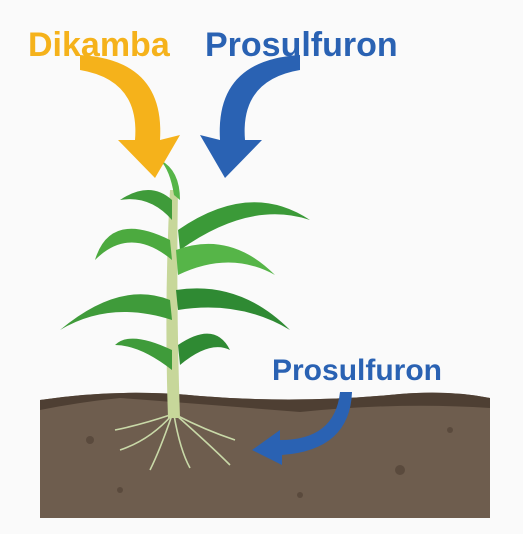 This screenshot has height=534, width=523. I want to click on arrow-prosulfuron-top, so click(250, 116).